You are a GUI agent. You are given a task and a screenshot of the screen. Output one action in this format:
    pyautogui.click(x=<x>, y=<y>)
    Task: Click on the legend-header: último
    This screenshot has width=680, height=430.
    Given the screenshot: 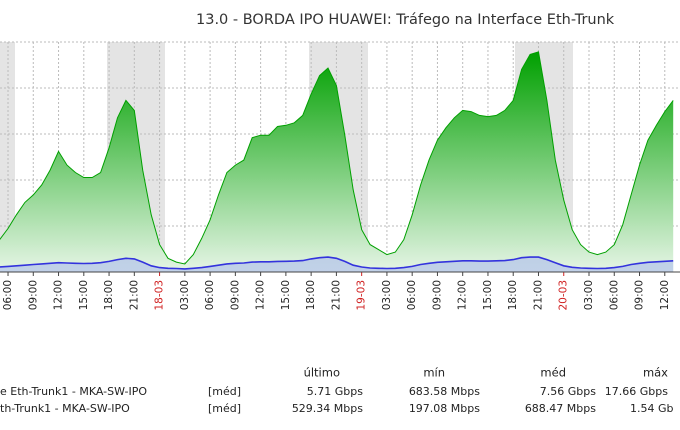 What is the action you would take?
    pyautogui.click(x=322, y=373)
    